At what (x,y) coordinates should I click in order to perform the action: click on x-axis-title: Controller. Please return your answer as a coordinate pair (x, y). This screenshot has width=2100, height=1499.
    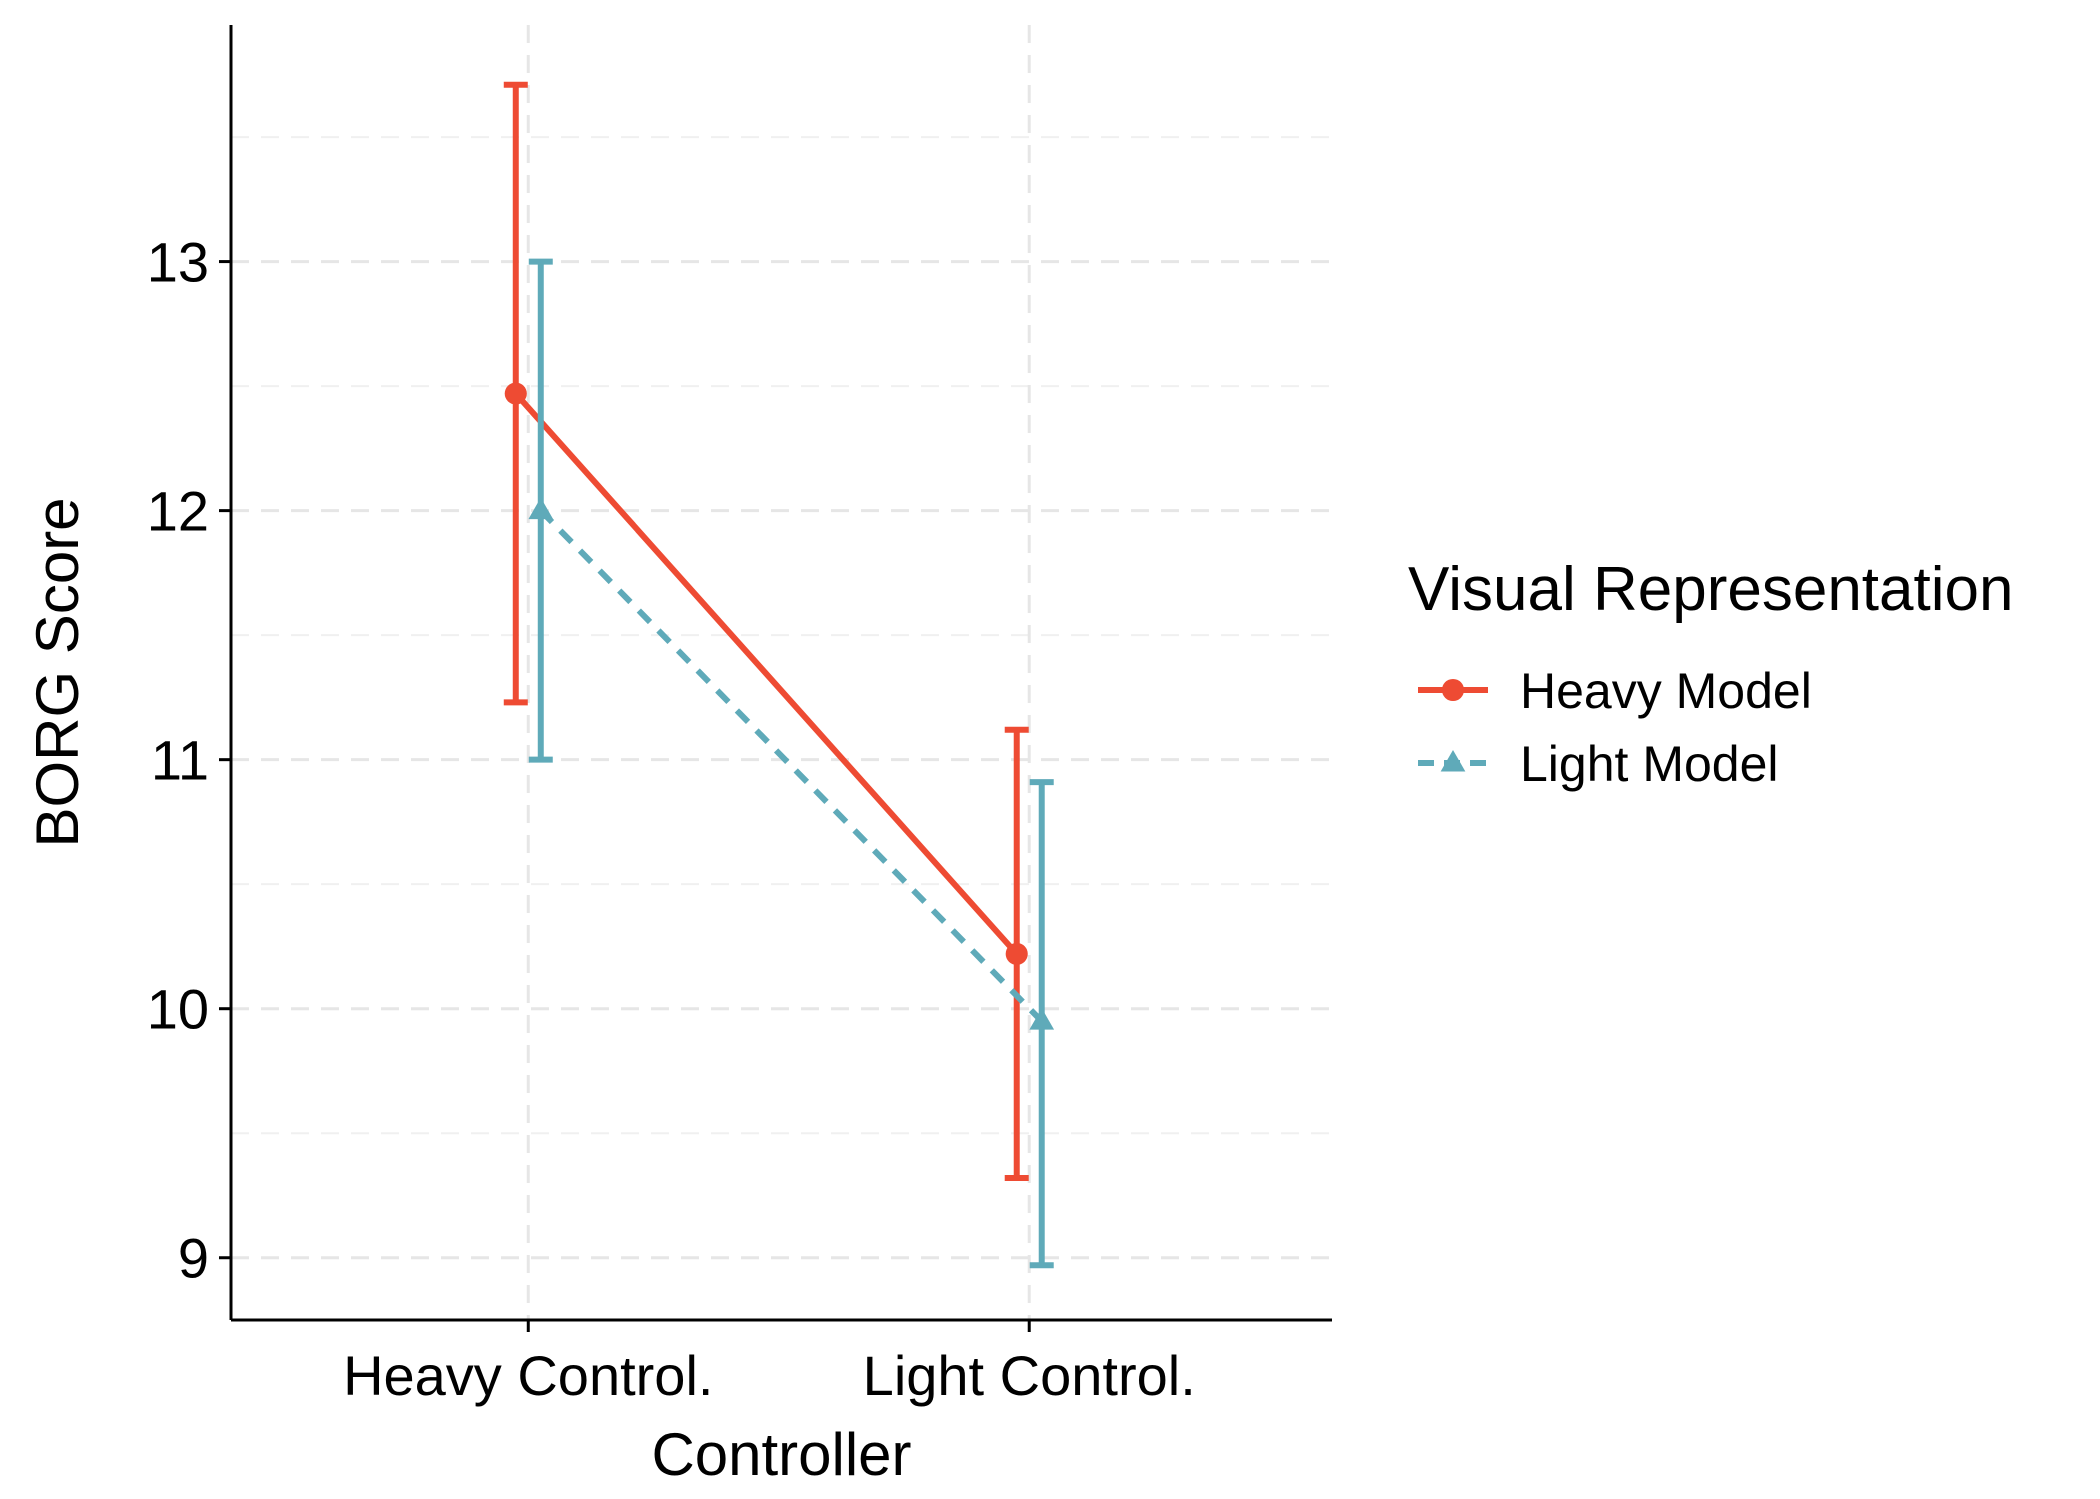
    Looking at the image, I should click on (781, 1454).